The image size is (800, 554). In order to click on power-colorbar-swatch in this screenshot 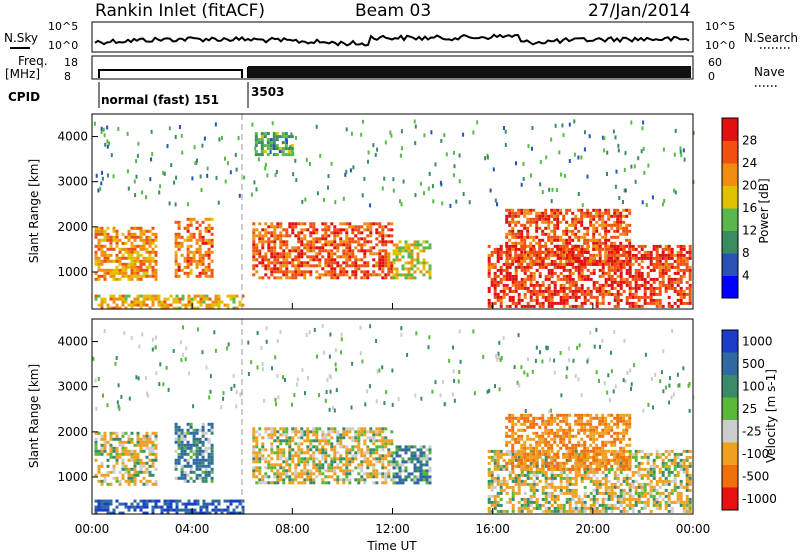, I will do `click(730, 287)`.